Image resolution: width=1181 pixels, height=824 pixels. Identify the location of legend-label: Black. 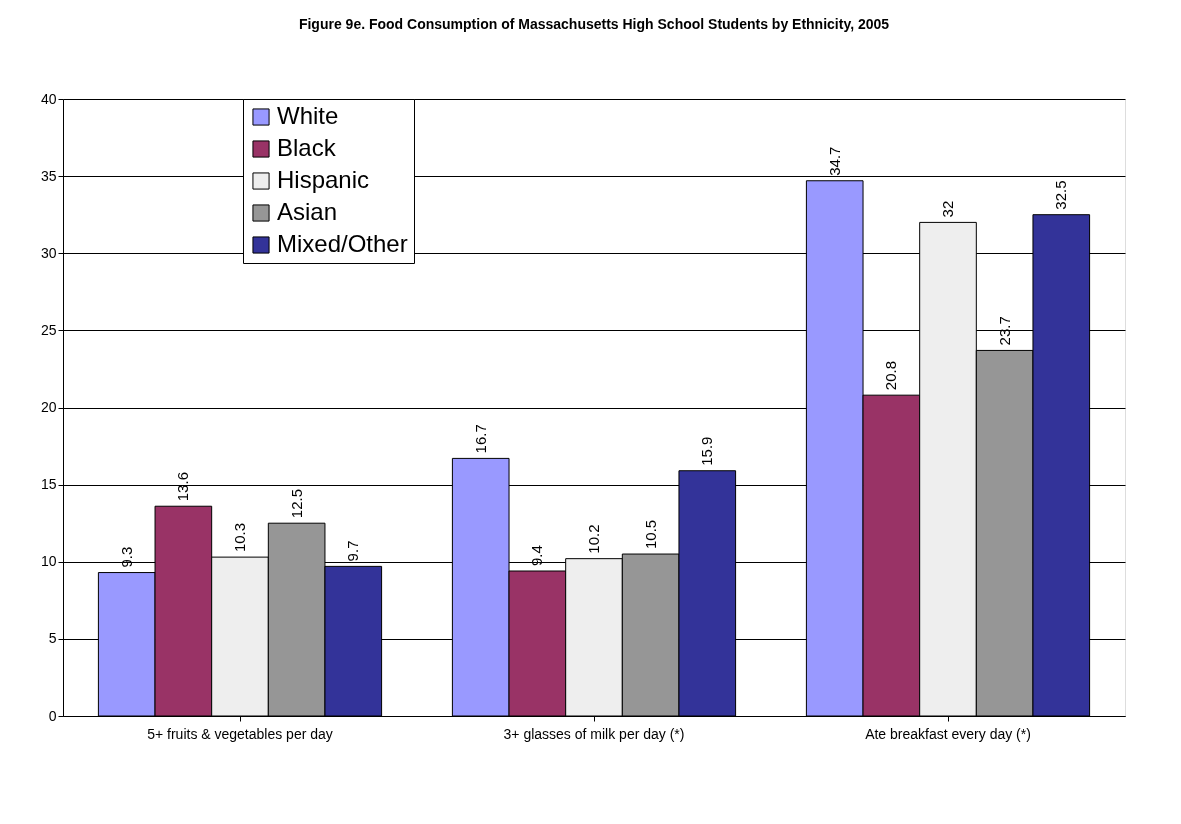
(307, 147).